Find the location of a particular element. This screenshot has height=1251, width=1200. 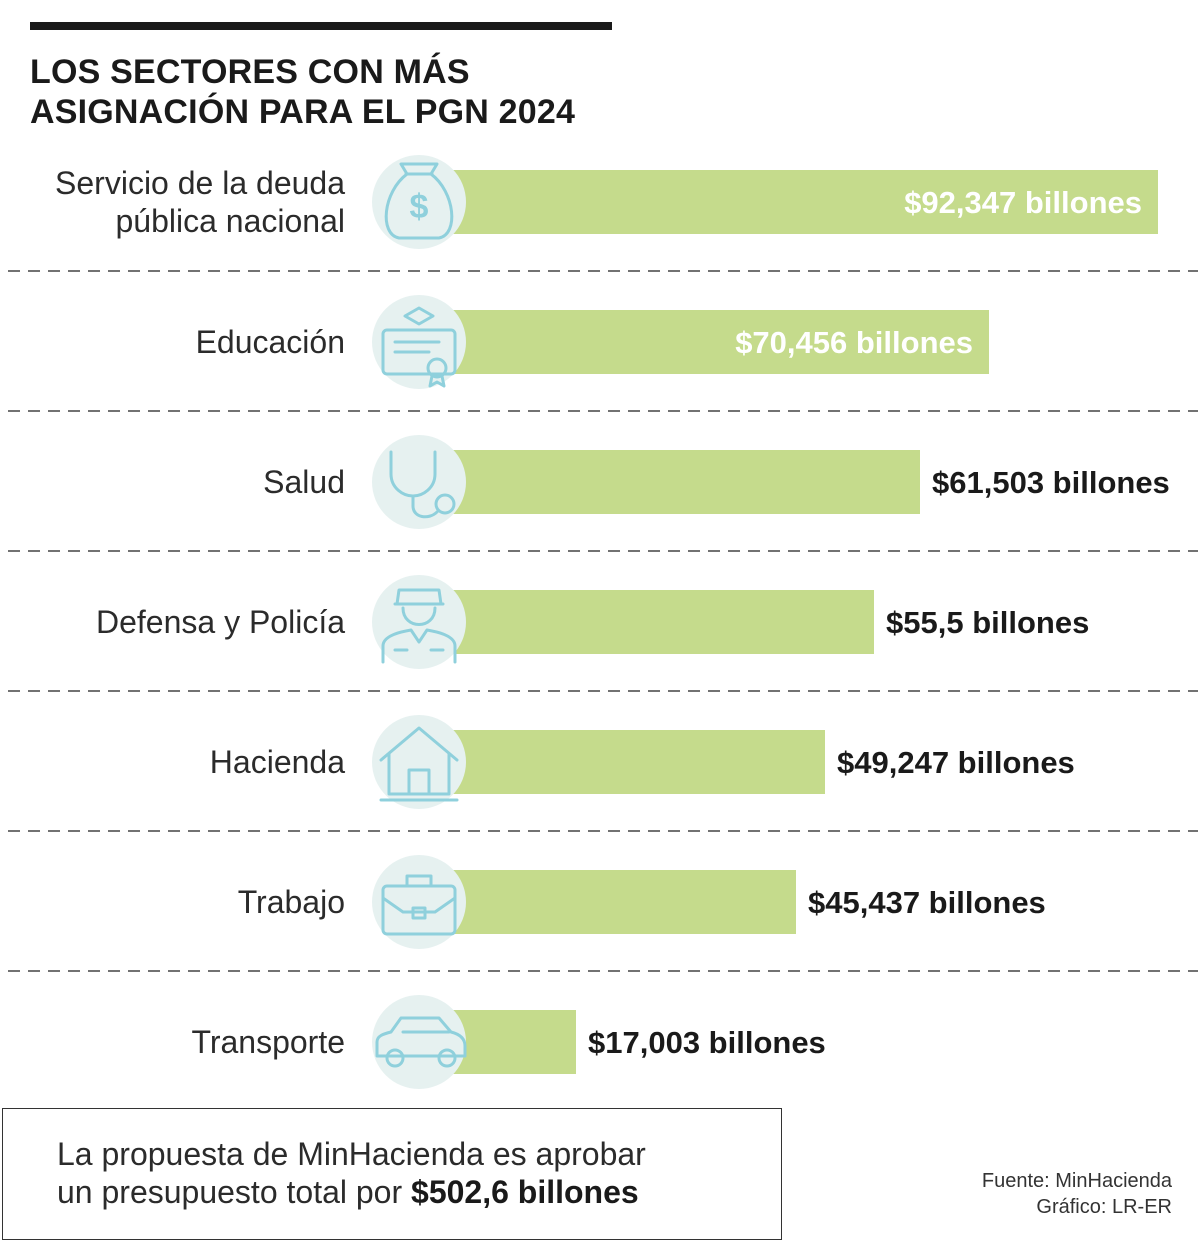

note-total: $502,6 billones is located at coordinates (525, 1192).